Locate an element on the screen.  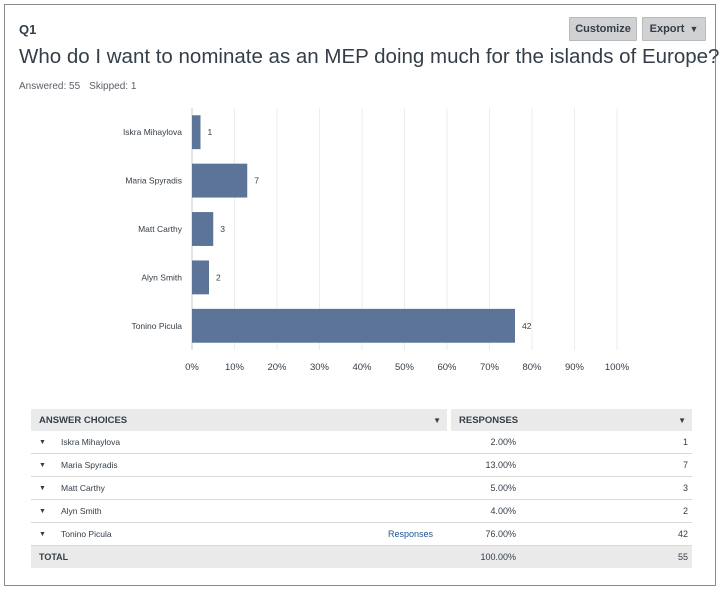
response-percent: 76.00% is located at coordinates (500, 534).